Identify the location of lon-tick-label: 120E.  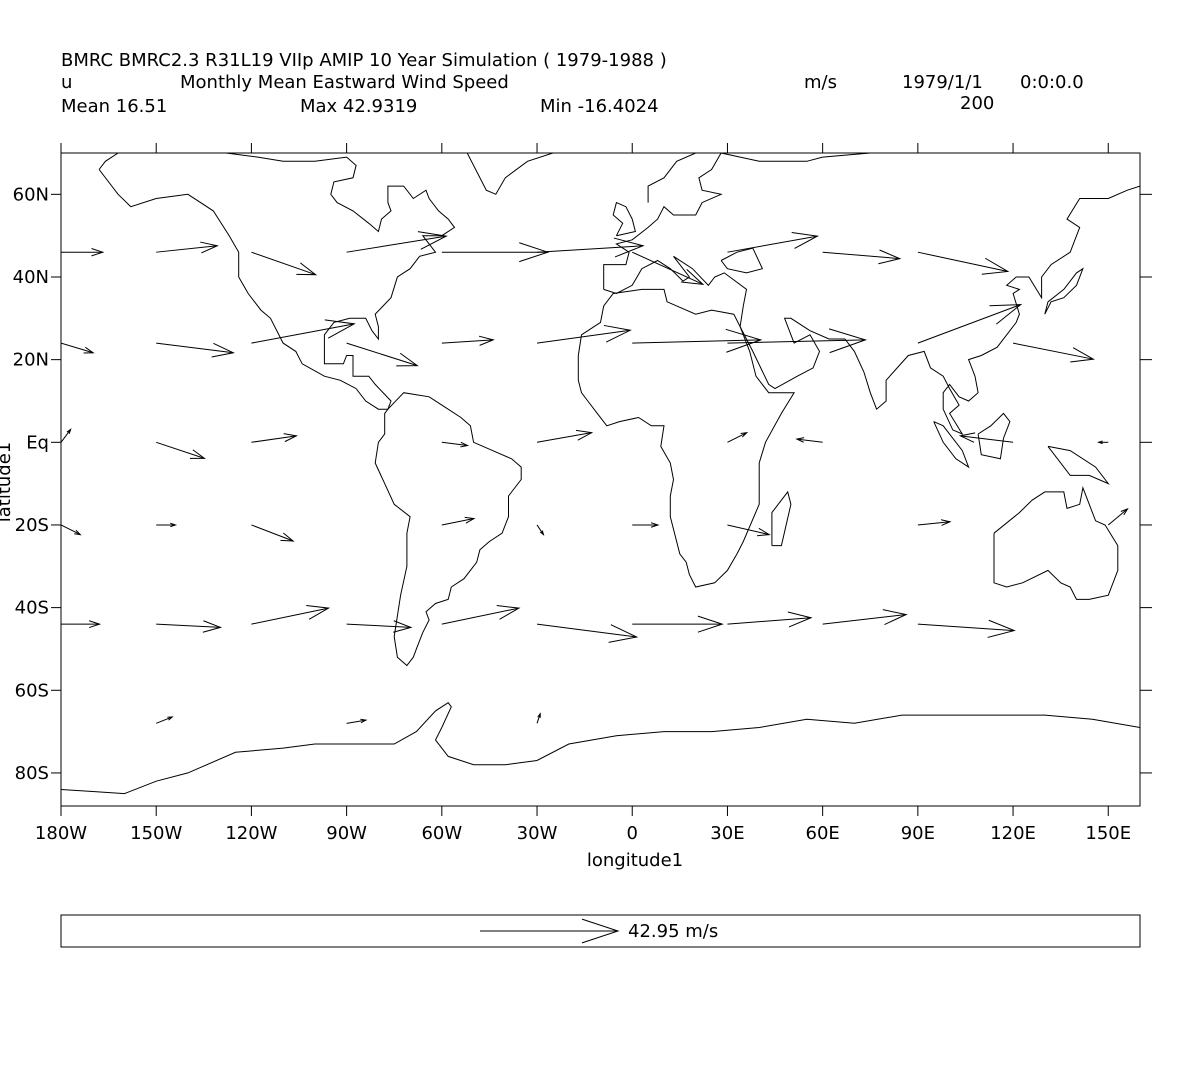
(1013, 833).